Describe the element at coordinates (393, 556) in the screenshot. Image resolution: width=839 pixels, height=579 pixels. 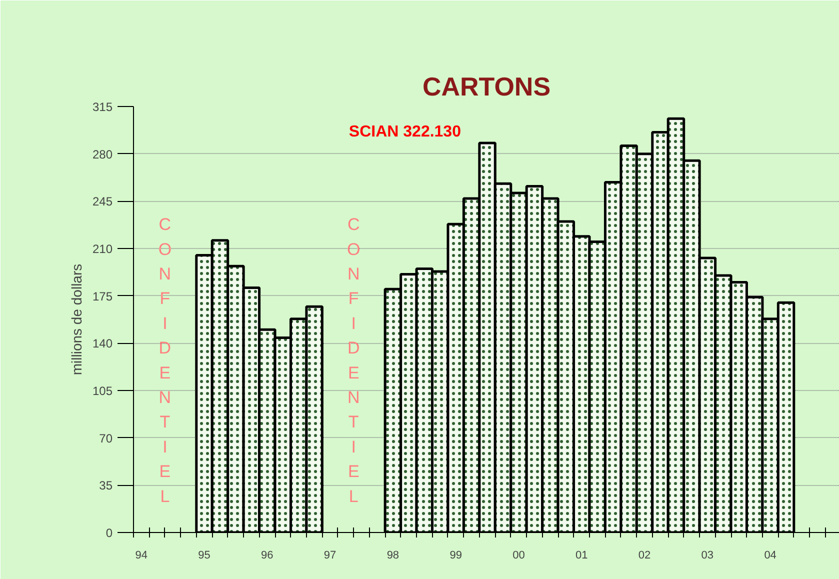
I see `x-tick-label: 98` at that location.